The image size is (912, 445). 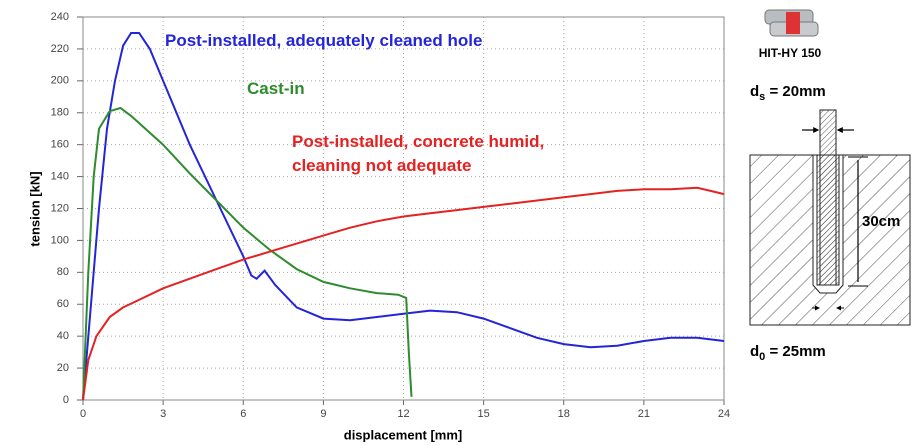 I want to click on y-tick-label: 80, so click(x=63, y=272).